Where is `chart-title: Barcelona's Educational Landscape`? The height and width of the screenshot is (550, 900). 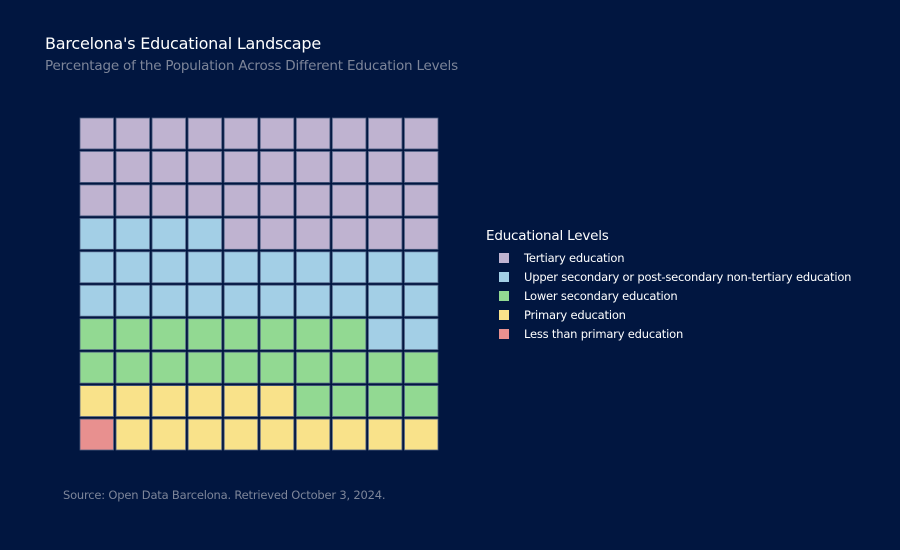 chart-title: Barcelona's Educational Landscape is located at coordinates (183, 43).